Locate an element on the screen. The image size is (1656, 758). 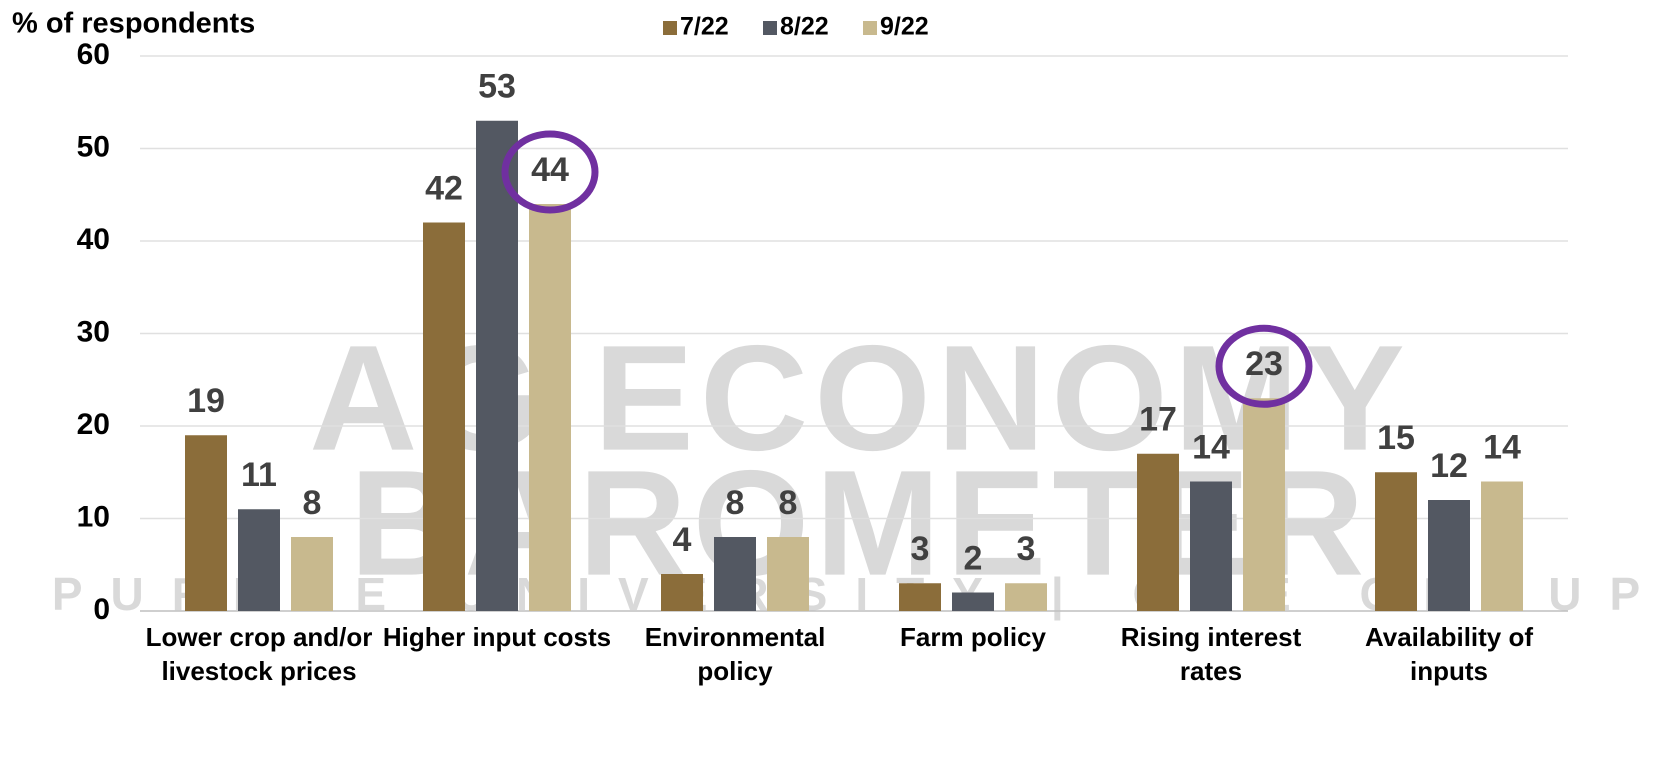
y-tick-label: 30 is located at coordinates (93, 331).